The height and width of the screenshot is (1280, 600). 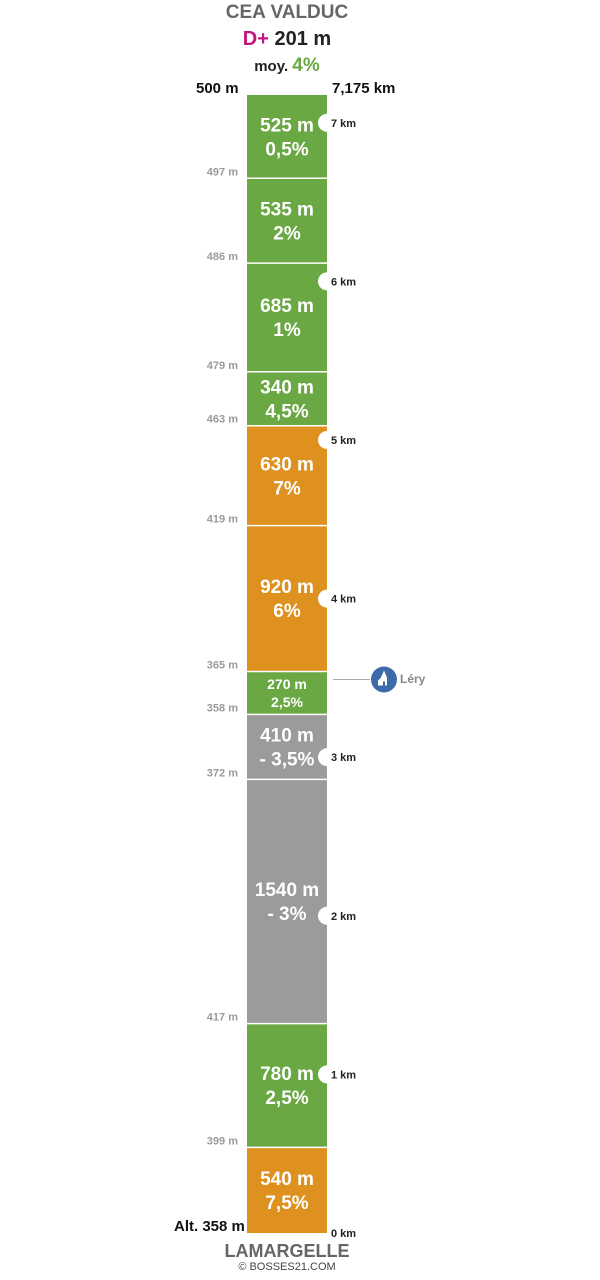 I want to click on altitude-label: 365 m, so click(x=222, y=666).